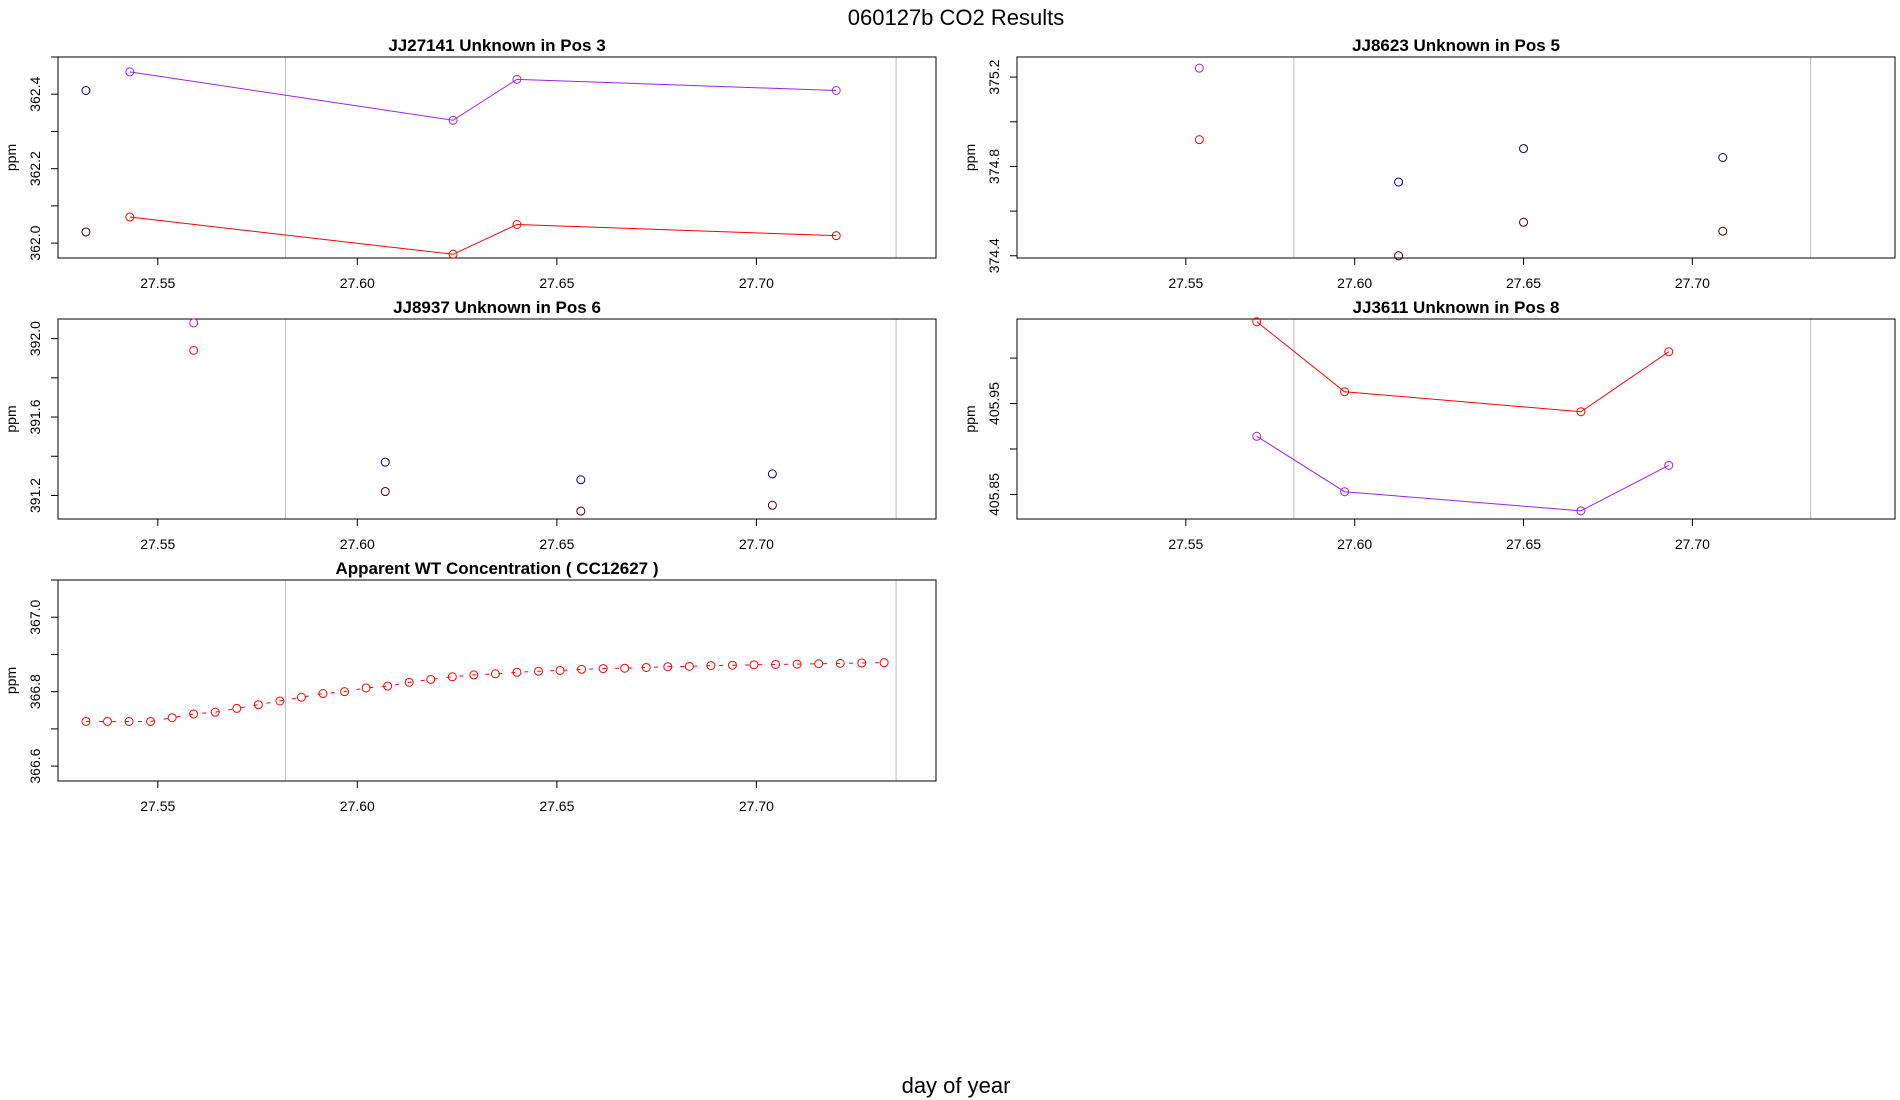 This screenshot has height=1100, width=1900. Describe the element at coordinates (994, 494) in the screenshot. I see `y-tick-label: 405.85` at that location.